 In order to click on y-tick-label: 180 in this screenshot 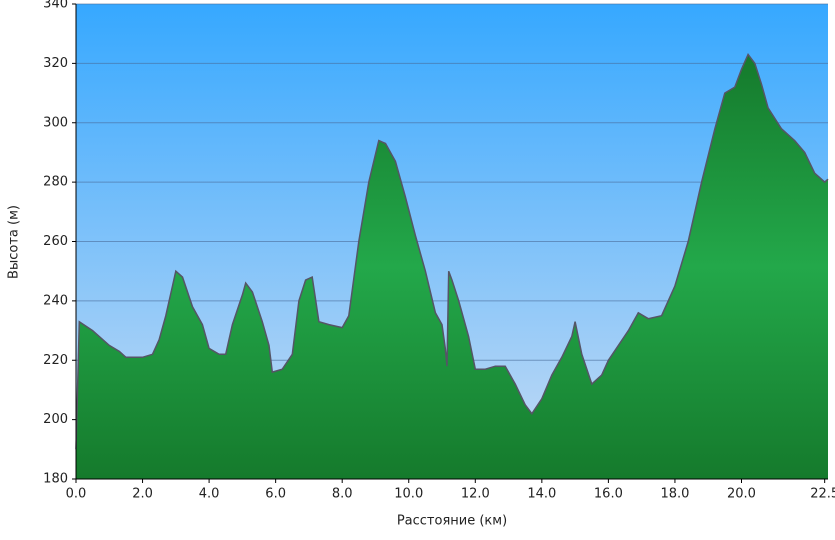, I will do `click(55, 479)`.